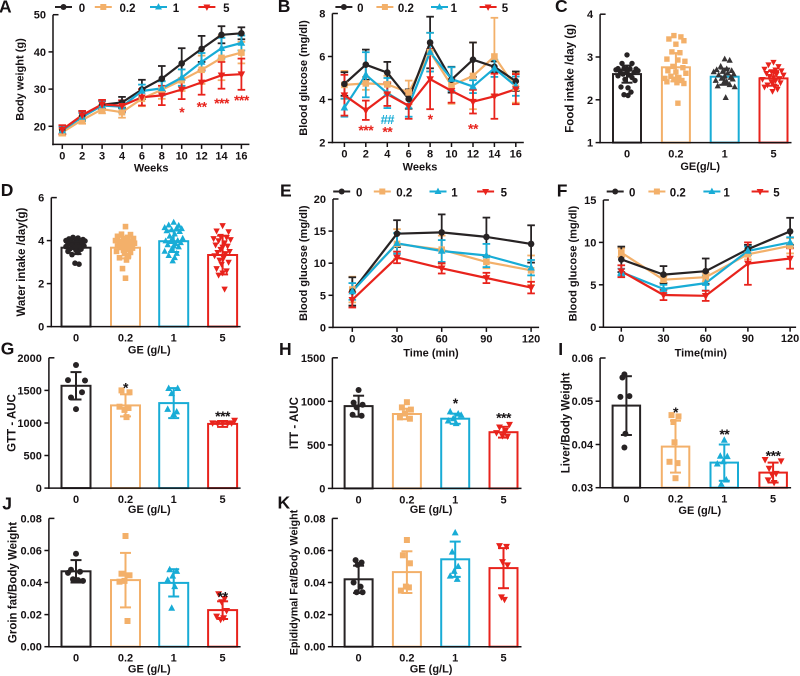 The width and height of the screenshot is (800, 676). Describe the element at coordinates (284, 8) in the screenshot. I see `svg-text: B` at that location.